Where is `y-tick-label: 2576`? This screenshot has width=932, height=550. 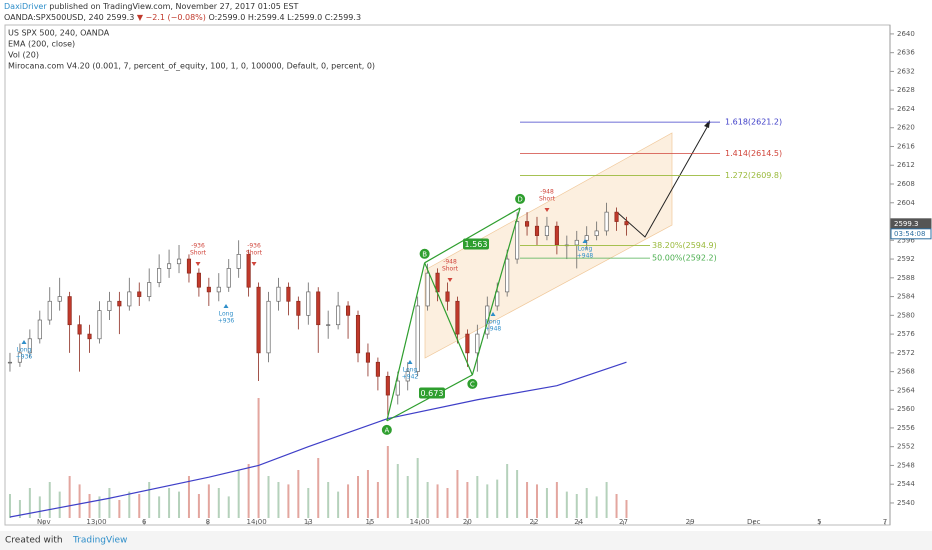
y-tick-label: 2576 is located at coordinates (906, 334).